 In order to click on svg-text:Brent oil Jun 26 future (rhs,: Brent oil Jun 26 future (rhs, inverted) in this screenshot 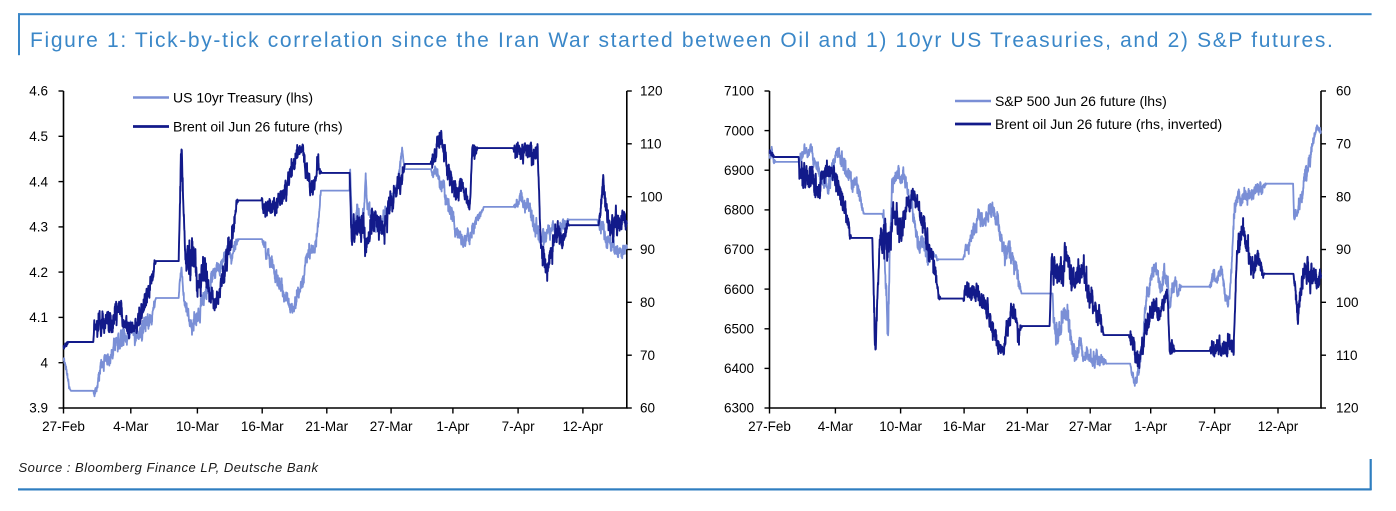, I will do `click(1108, 124)`.